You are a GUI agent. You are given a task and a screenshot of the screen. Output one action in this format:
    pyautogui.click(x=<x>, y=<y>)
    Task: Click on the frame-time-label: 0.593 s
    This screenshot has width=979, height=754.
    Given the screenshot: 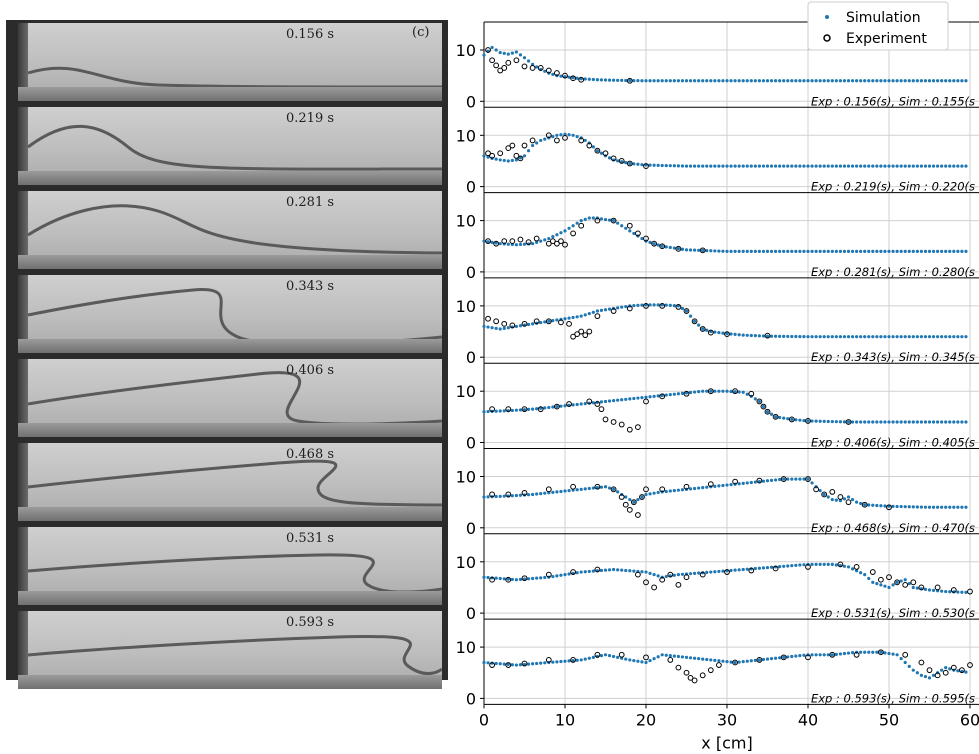 What is the action you would take?
    pyautogui.click(x=310, y=622)
    